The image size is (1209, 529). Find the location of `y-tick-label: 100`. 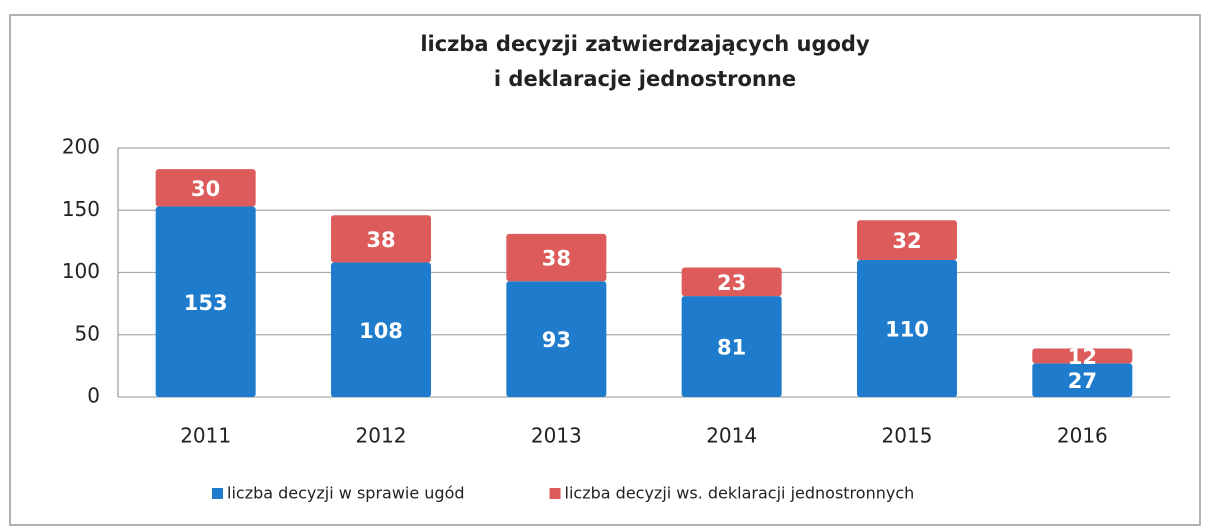

y-tick-label: 100 is located at coordinates (81, 271).